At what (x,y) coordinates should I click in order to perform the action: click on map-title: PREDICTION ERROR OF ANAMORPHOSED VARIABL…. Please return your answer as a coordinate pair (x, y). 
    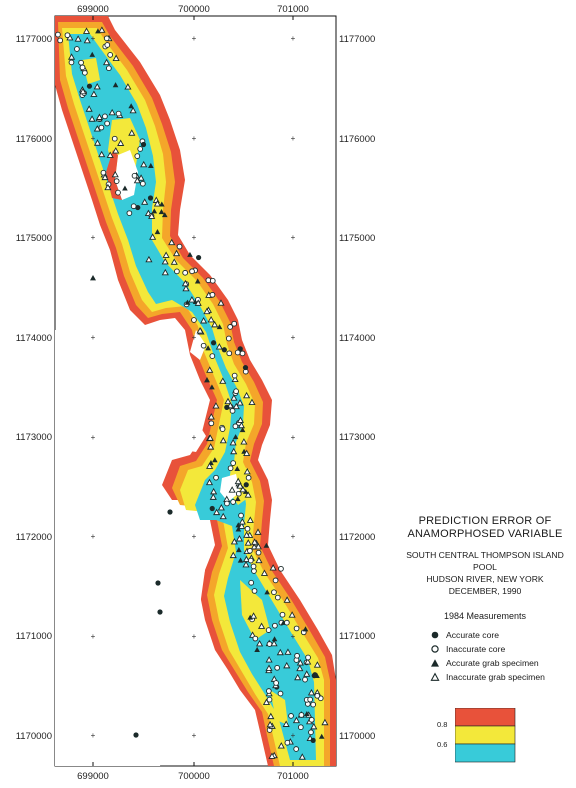
    Looking at the image, I should click on (485, 528).